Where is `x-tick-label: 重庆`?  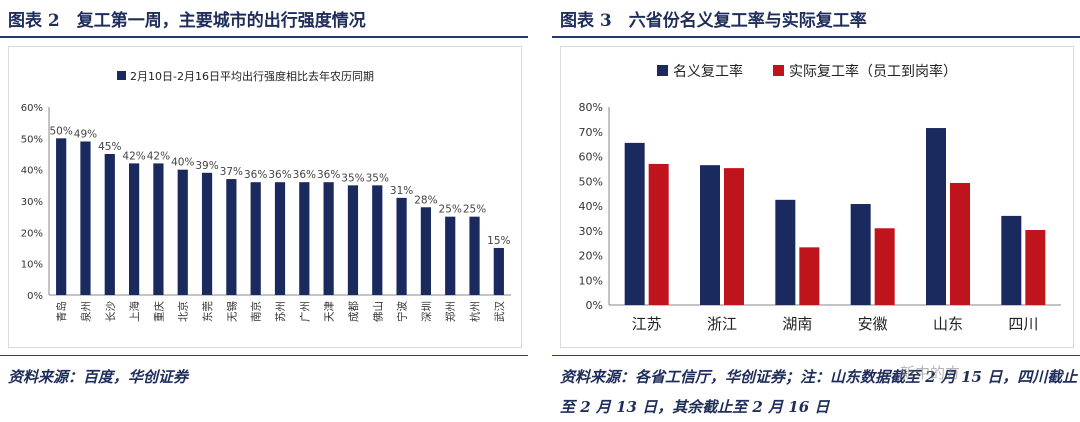 x-tick-label: 重庆 is located at coordinates (158, 311).